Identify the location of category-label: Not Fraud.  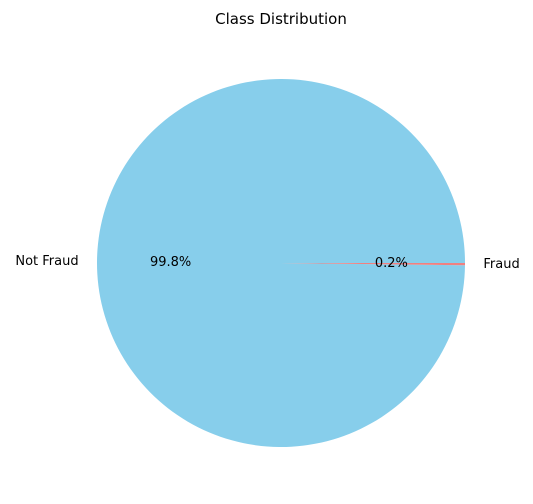
(46, 261).